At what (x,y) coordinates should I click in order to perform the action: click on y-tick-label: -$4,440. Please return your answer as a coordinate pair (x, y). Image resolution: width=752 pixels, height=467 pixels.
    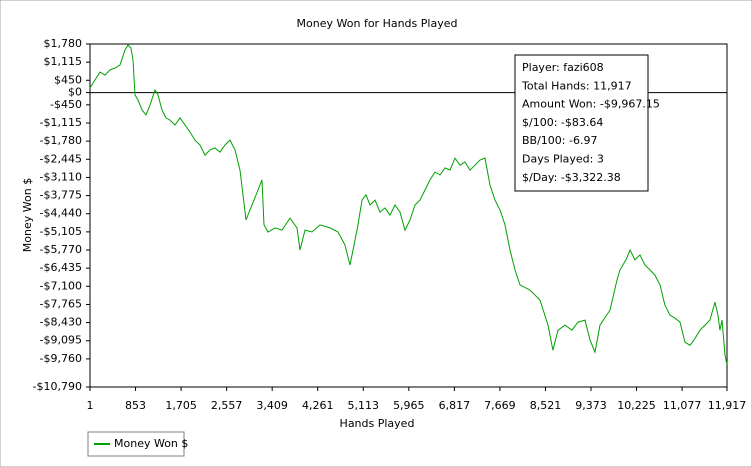
    Looking at the image, I should click on (61, 213).